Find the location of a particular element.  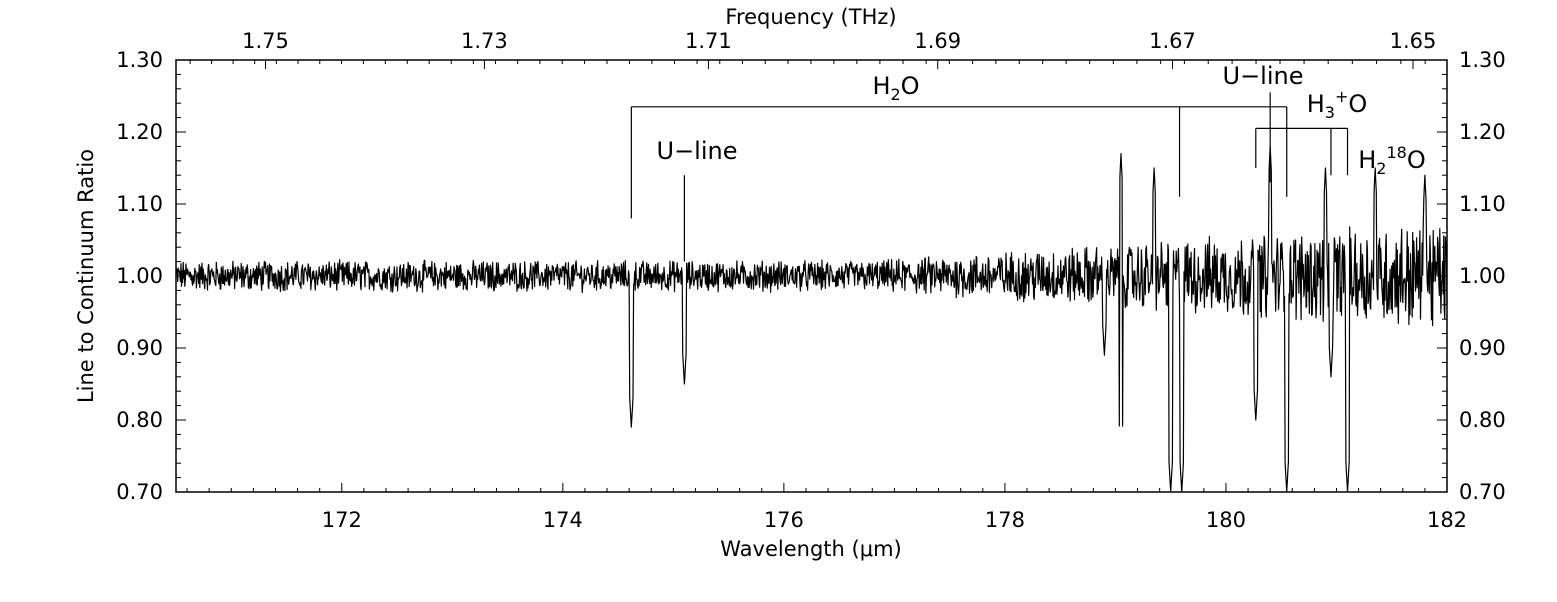

y-tick-label-right: 0.80 is located at coordinates (1482, 420).